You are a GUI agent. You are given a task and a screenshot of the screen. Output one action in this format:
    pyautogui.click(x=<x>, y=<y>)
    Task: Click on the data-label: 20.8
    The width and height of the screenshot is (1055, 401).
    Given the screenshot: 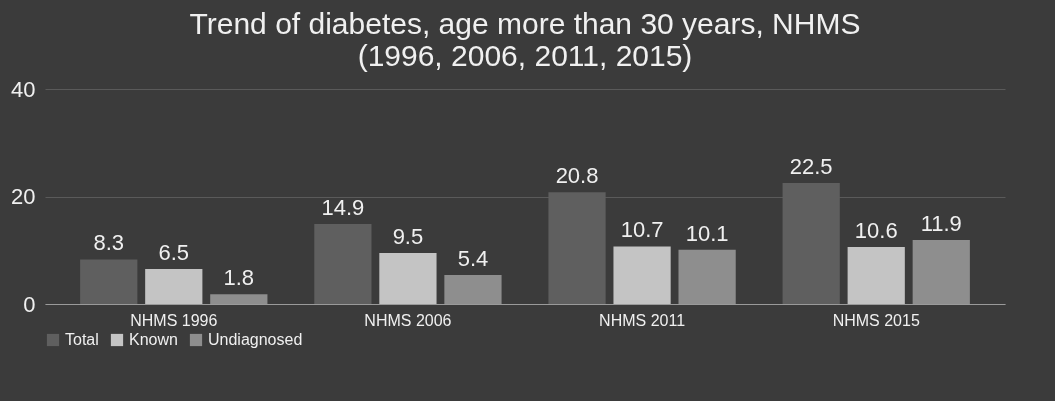 What is the action you would take?
    pyautogui.click(x=577, y=176)
    